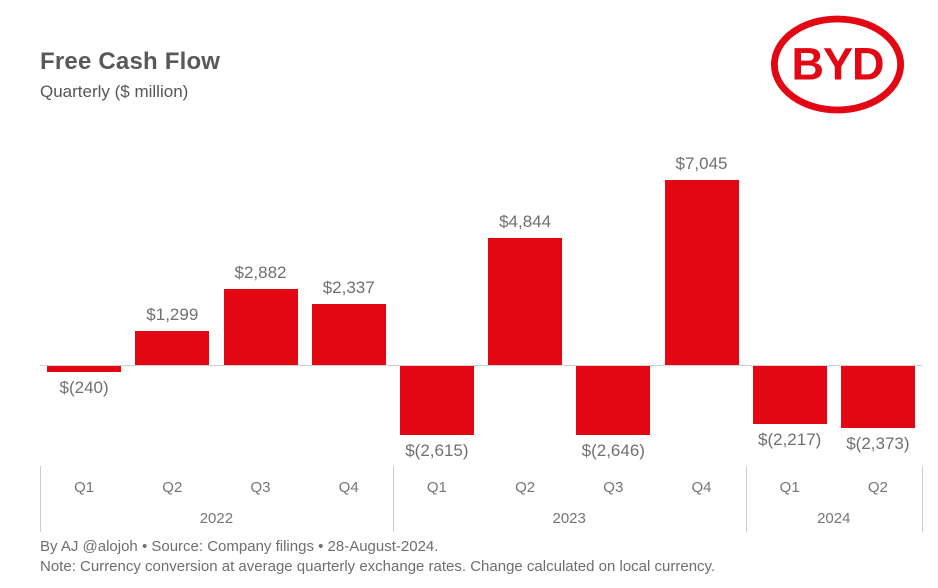 The height and width of the screenshot is (588, 938). Describe the element at coordinates (701, 163) in the screenshot. I see `bar-value-label: $7,045` at that location.